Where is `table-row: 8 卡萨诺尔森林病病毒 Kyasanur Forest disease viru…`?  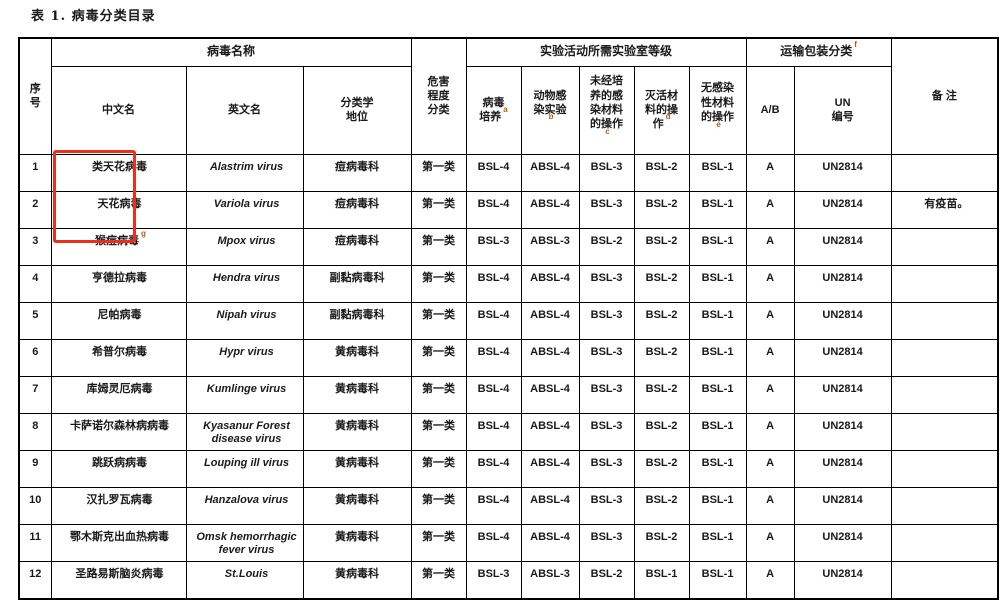
table-row: 8 卡萨诺尔森林病病毒 Kyasanur Forest disease viru… is located at coordinates (508, 431).